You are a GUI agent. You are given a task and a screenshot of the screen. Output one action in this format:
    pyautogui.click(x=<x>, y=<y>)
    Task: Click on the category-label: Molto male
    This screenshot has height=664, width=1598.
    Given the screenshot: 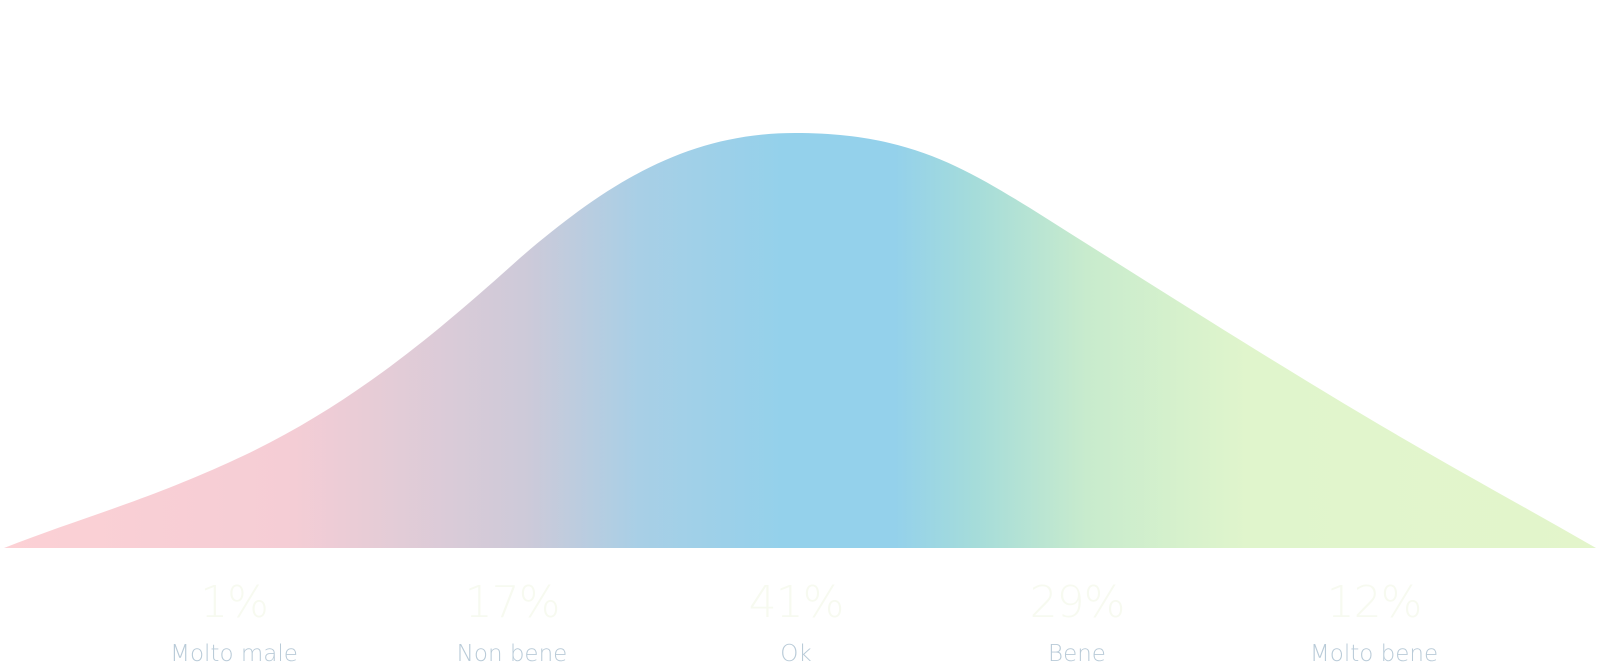 What is the action you would take?
    pyautogui.click(x=234, y=652)
    